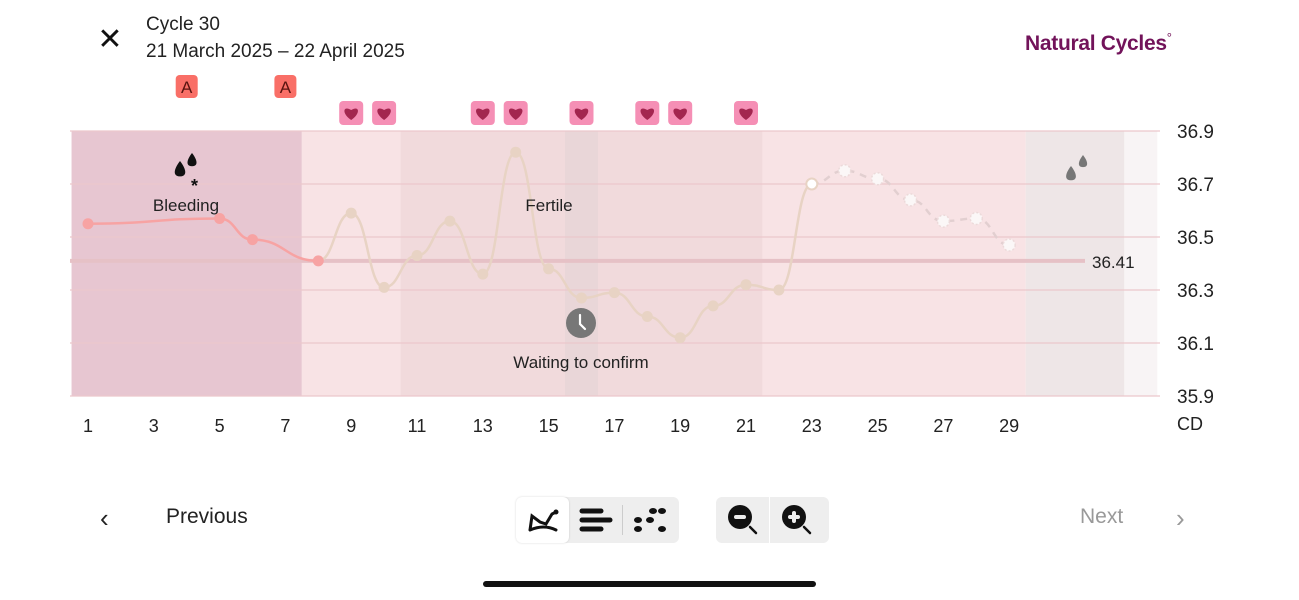 The height and width of the screenshot is (600, 1299). I want to click on predicted-period-drops-icon, so click(1077, 168).